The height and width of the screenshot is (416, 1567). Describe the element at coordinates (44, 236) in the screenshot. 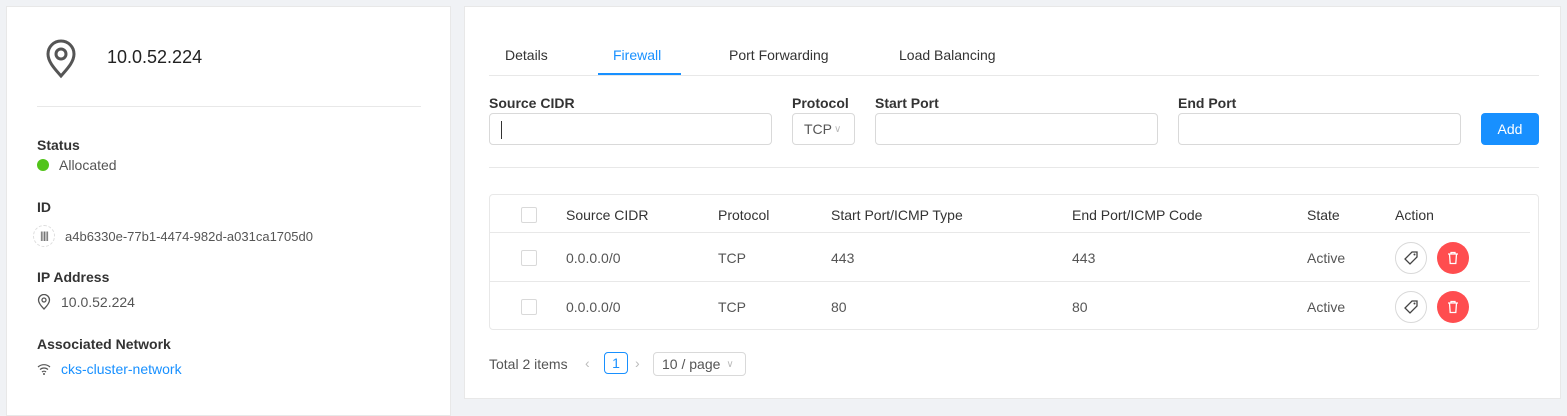

I see `barcode-icon: |||||` at that location.